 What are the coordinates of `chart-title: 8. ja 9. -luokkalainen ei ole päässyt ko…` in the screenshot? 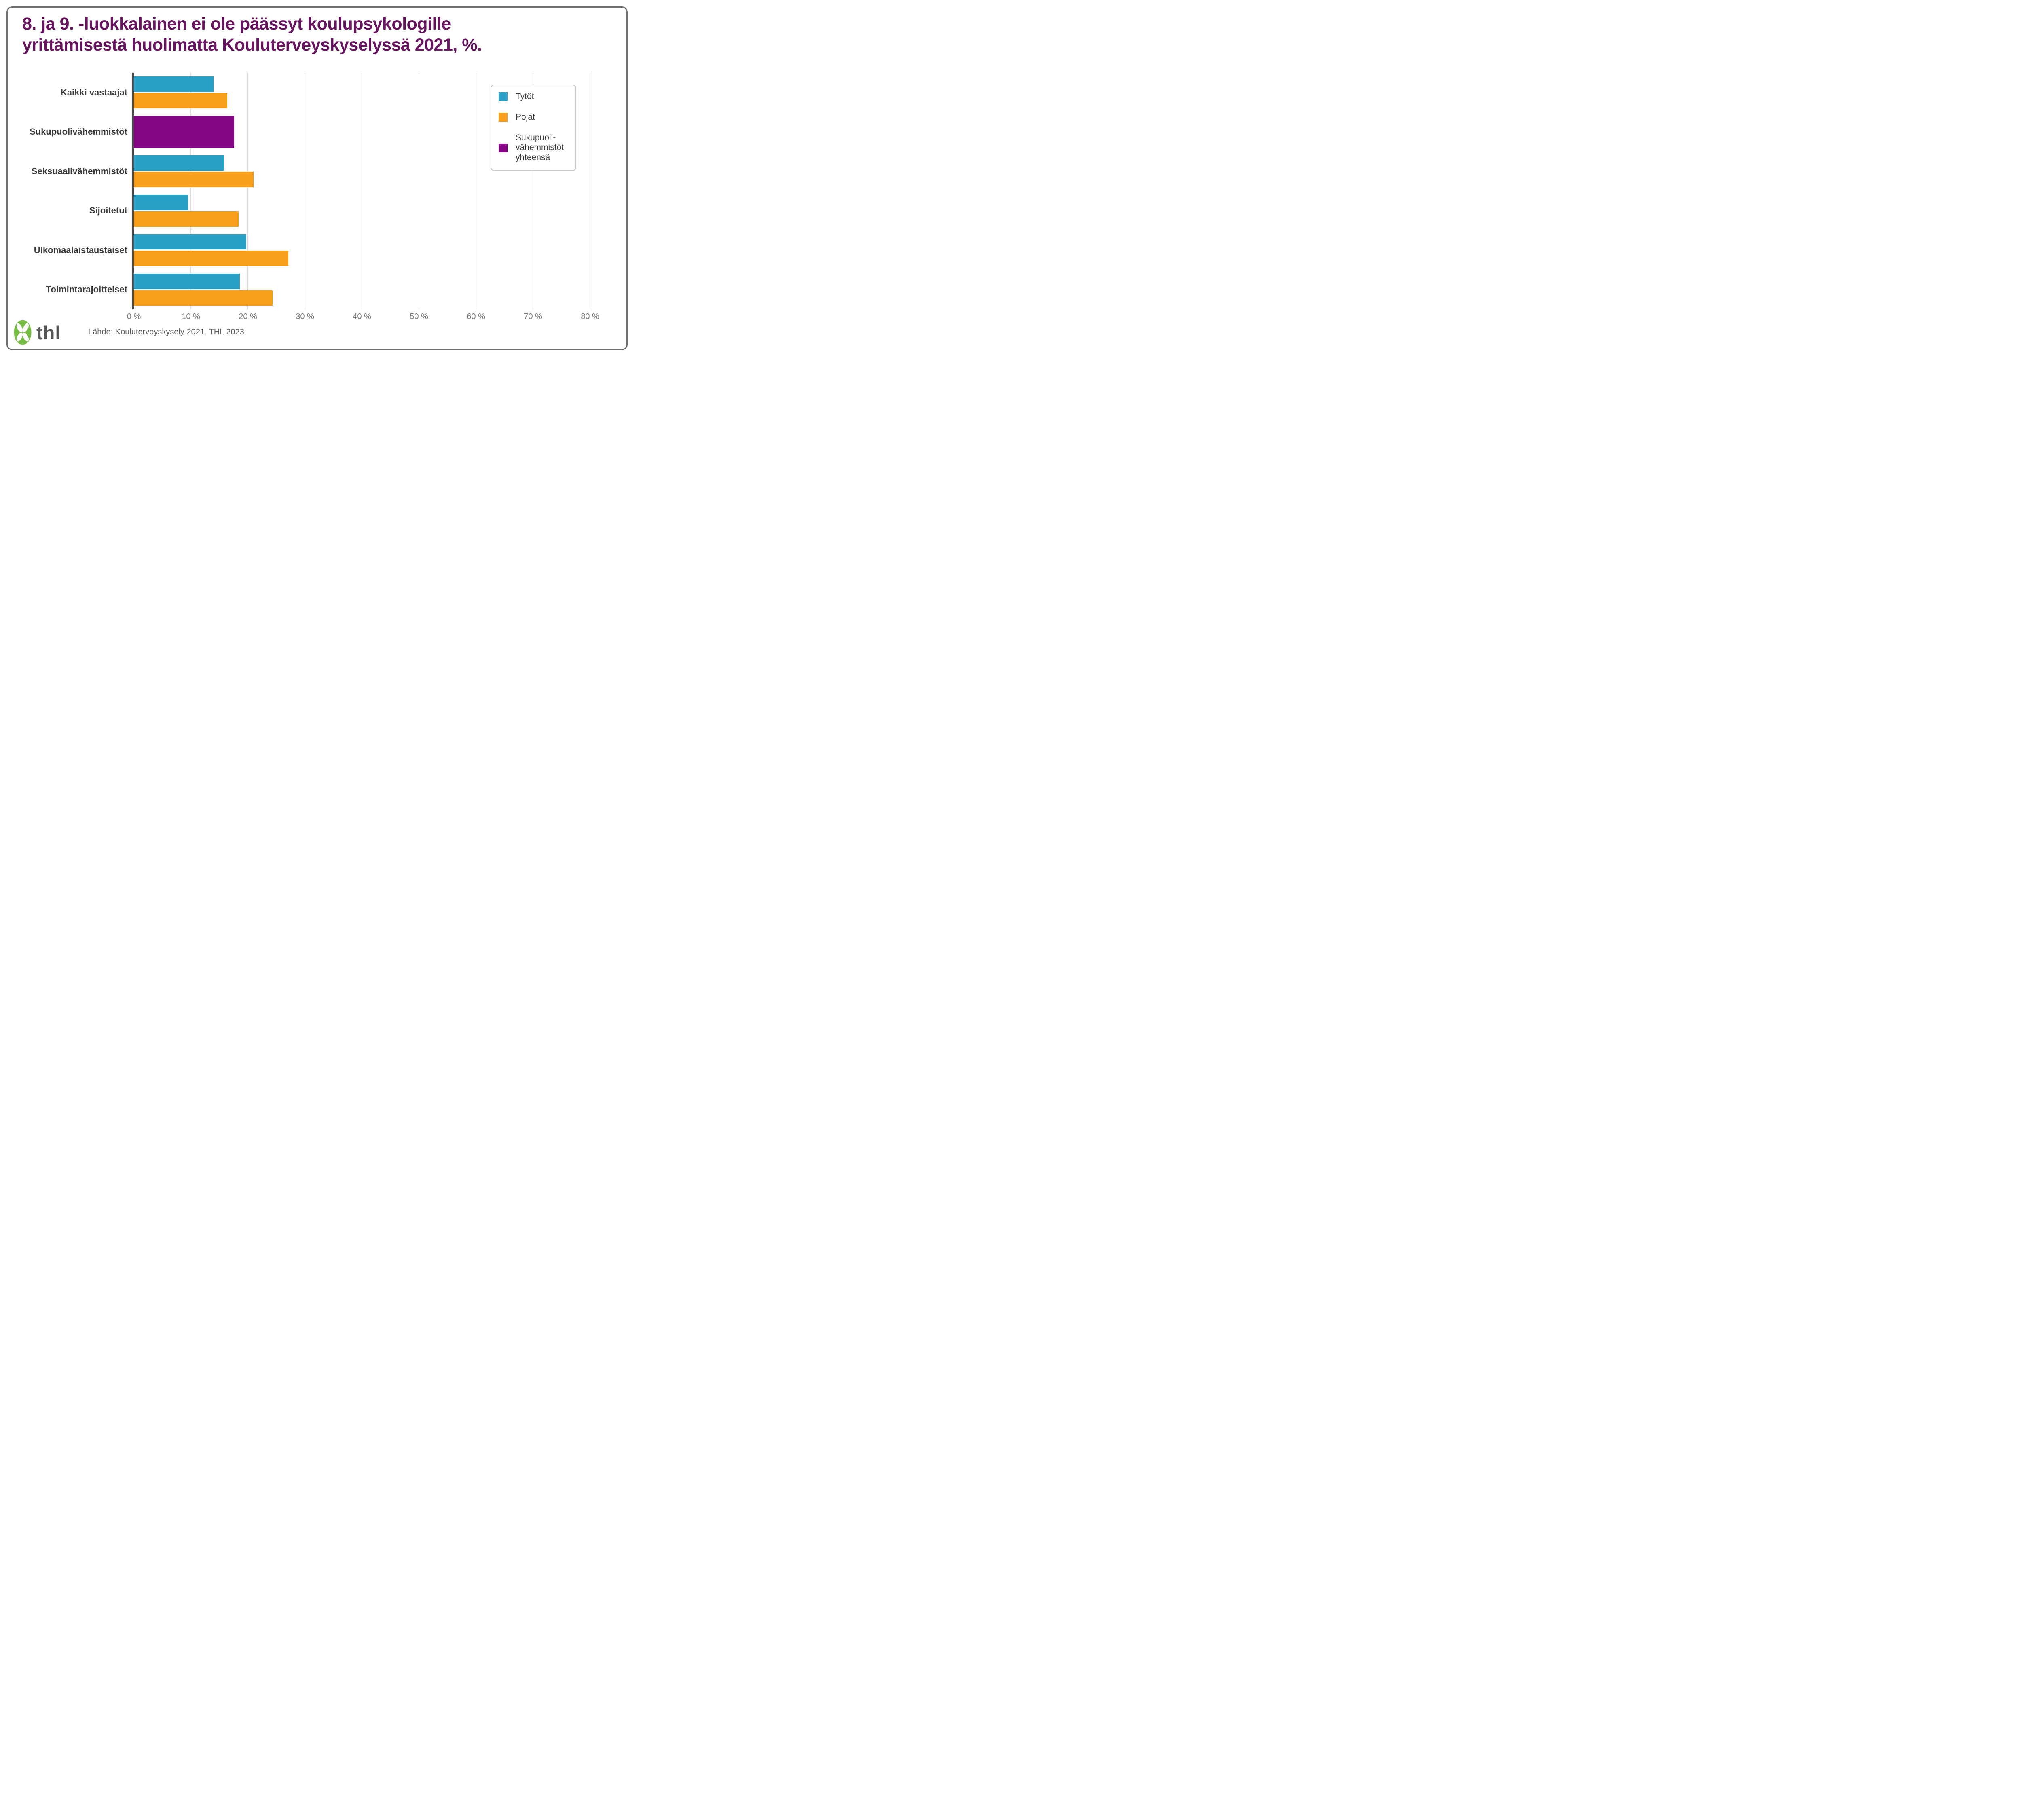 It's located at (305, 34).